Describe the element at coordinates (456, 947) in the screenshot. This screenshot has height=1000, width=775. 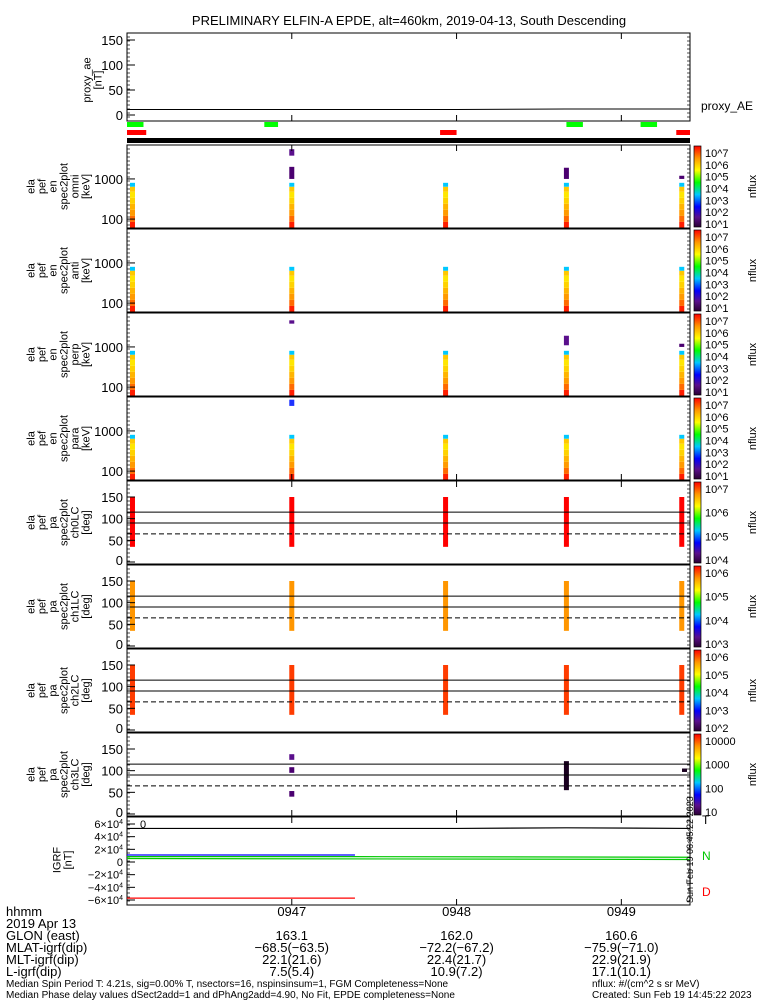
I see `info-row-value: −72.2(−67.2)` at that location.